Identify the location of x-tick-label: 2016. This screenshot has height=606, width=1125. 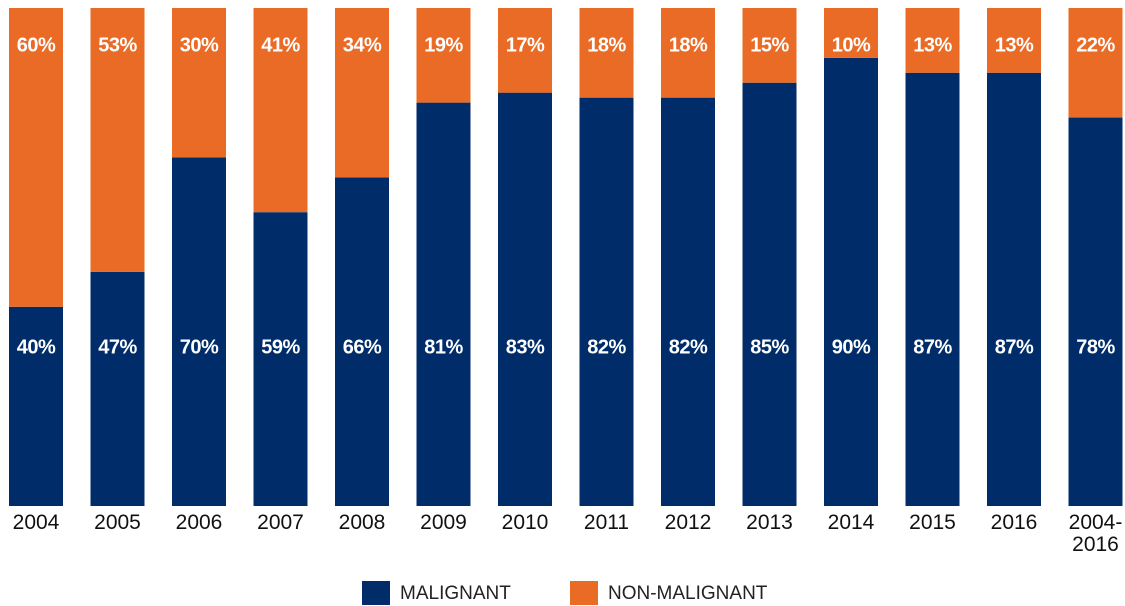
(1014, 522).